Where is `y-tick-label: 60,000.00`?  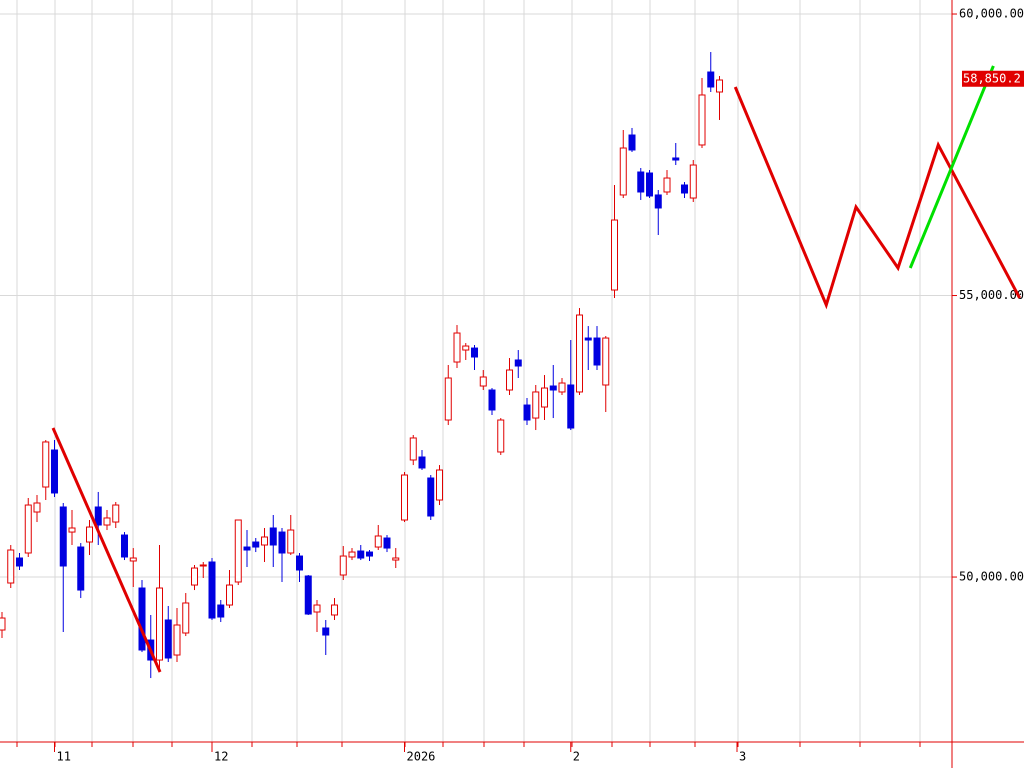 y-tick-label: 60,000.00 is located at coordinates (991, 14).